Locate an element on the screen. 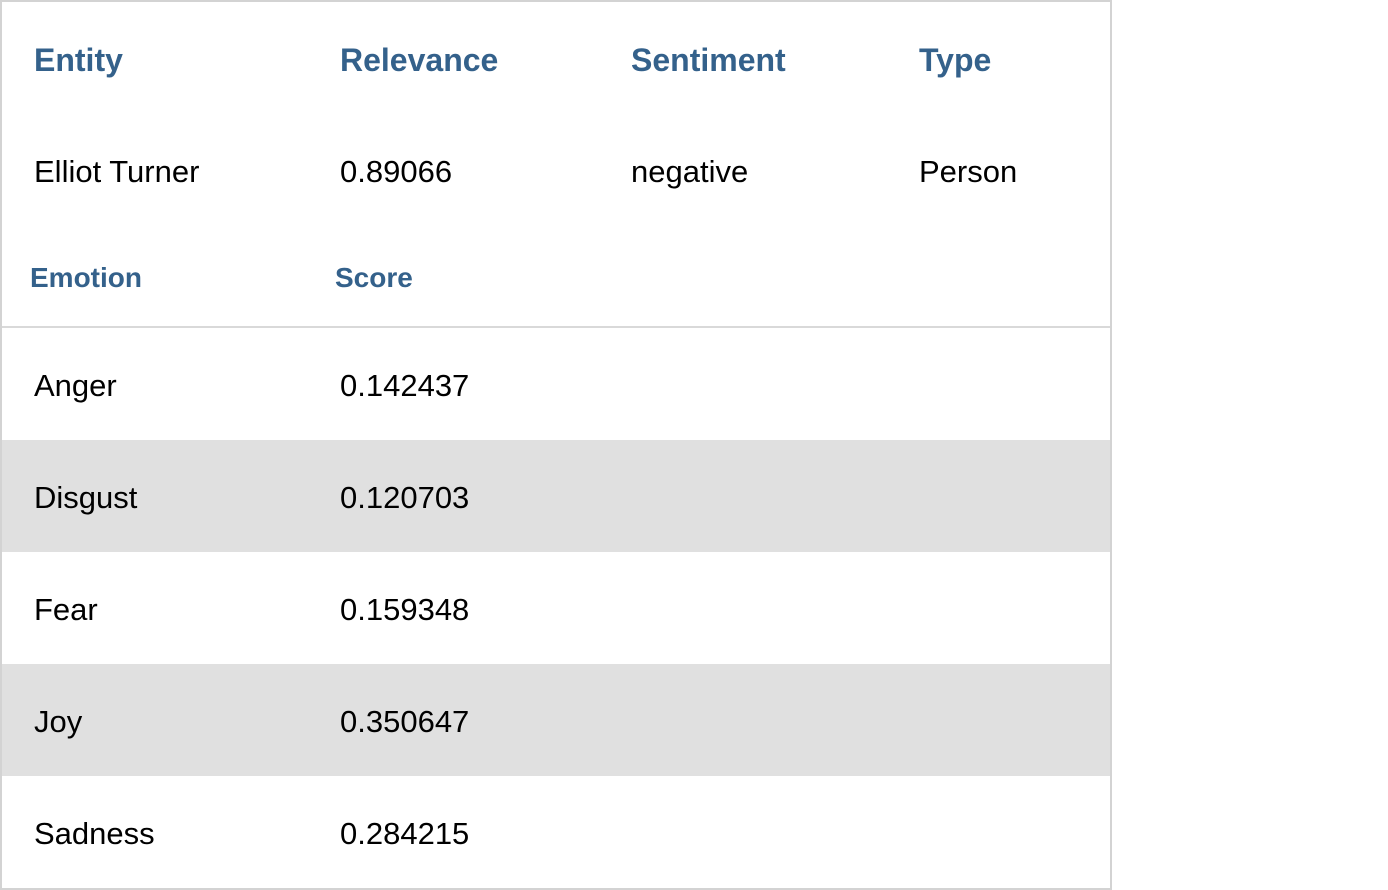  emotion-score: 0.142437 is located at coordinates (405, 385).